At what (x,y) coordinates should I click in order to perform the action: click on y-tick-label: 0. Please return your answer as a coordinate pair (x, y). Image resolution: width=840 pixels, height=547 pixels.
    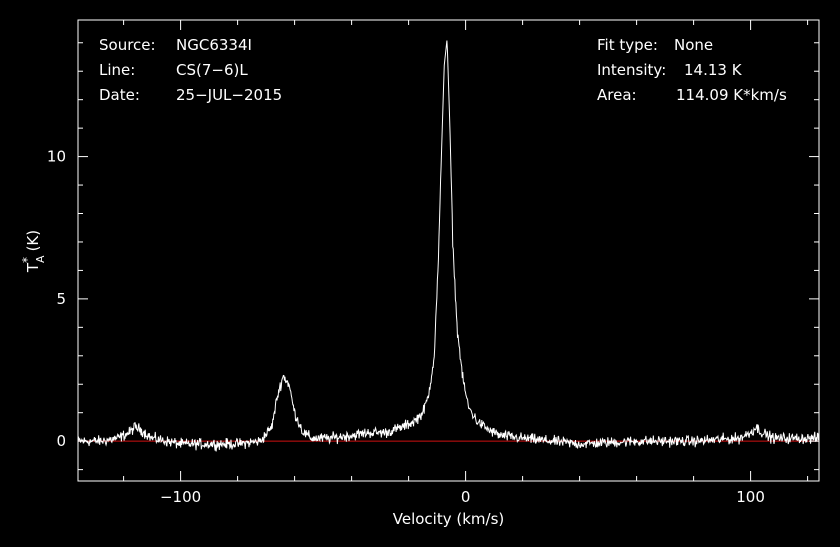
    Looking at the image, I should click on (61, 441).